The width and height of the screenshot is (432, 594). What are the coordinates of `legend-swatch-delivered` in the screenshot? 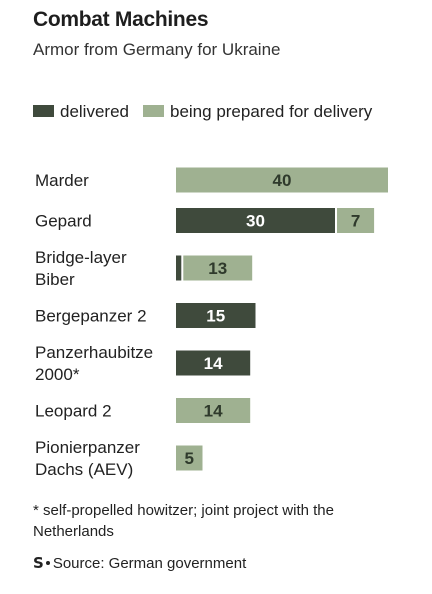 It's located at (43, 110).